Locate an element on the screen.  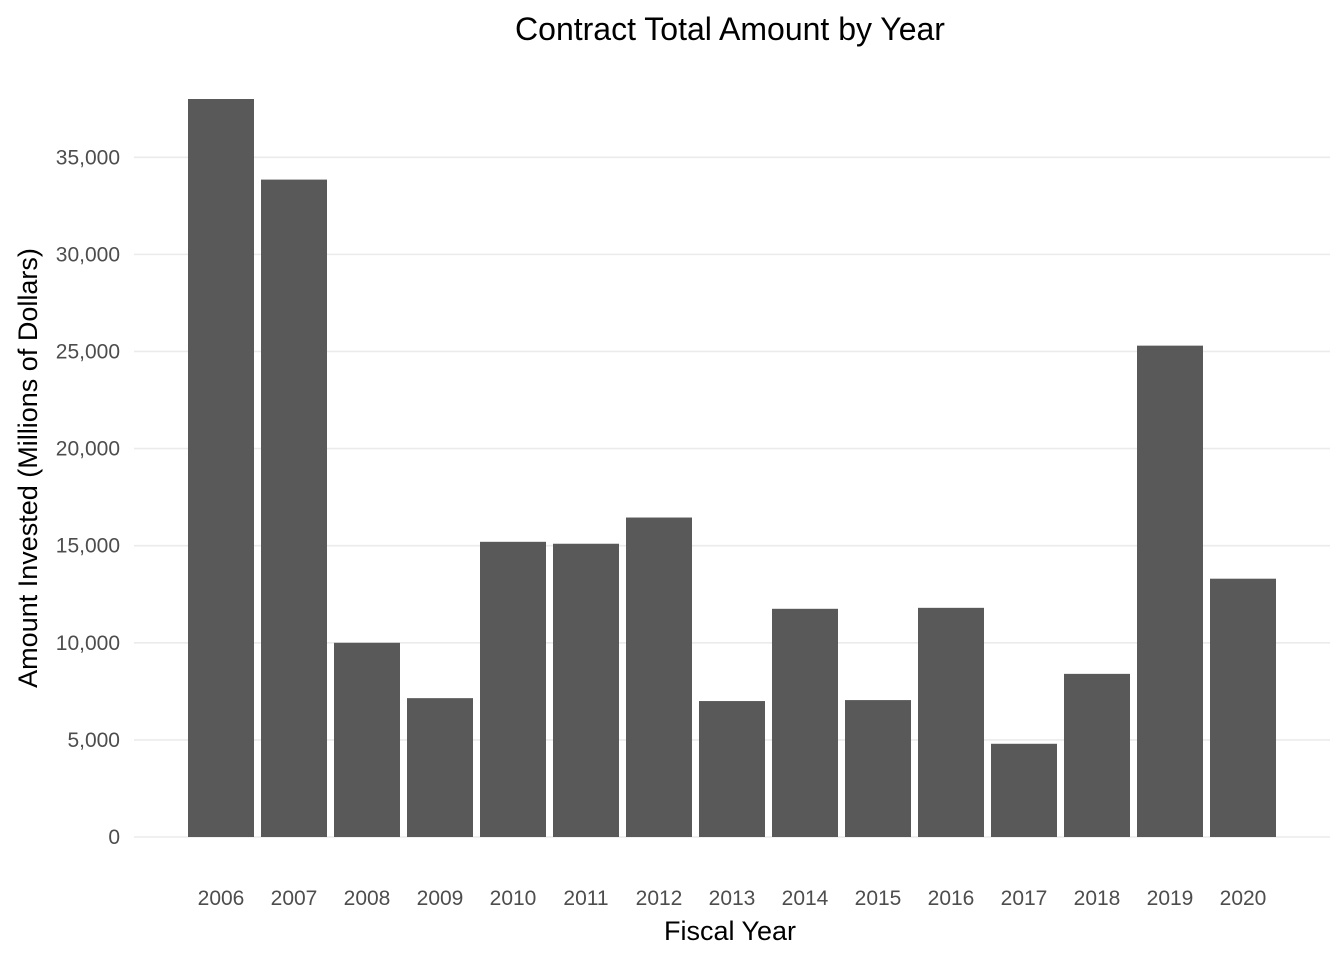
y-tick-label: 30,000 is located at coordinates (88, 254).